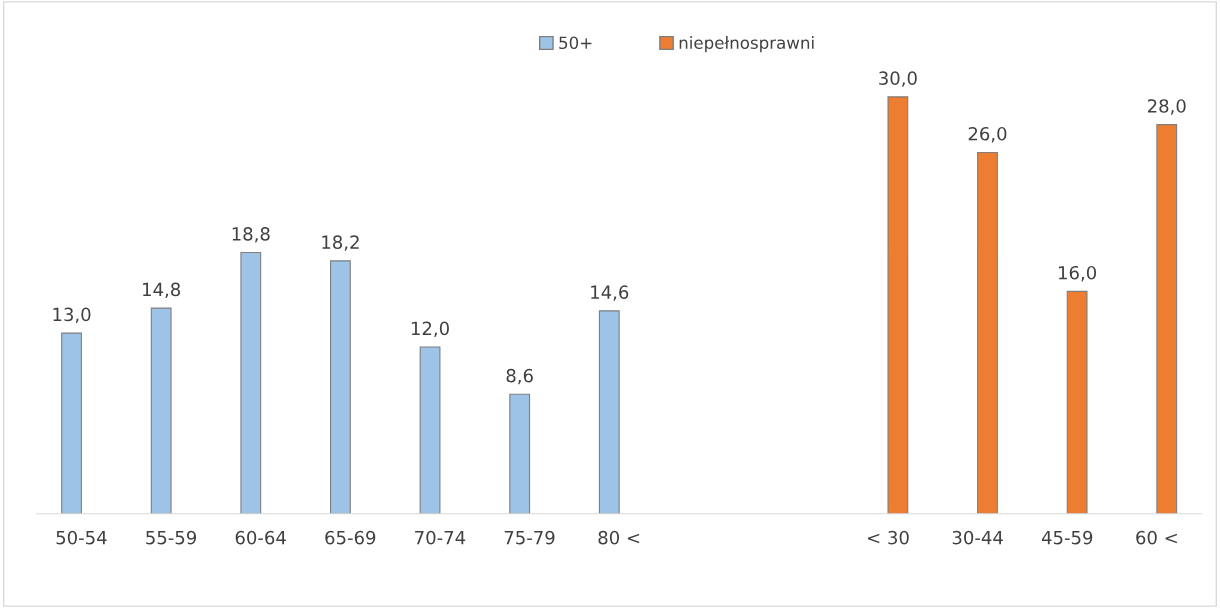 The image size is (1220, 608). I want to click on data-label: 14,8, so click(162, 290).